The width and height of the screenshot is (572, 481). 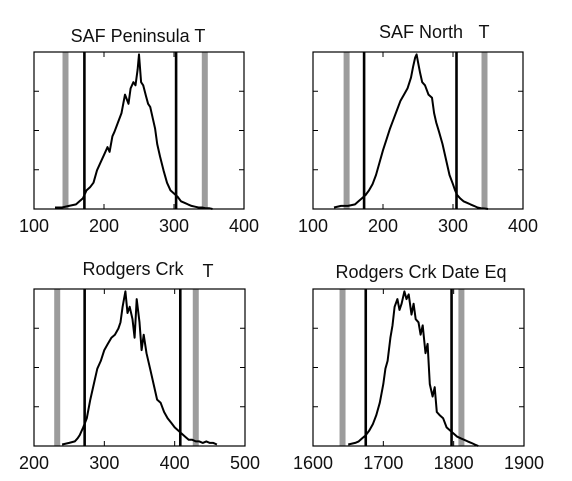 What do you see at coordinates (524, 463) in the screenshot?
I see `x-tick-label: 1900` at bounding box center [524, 463].